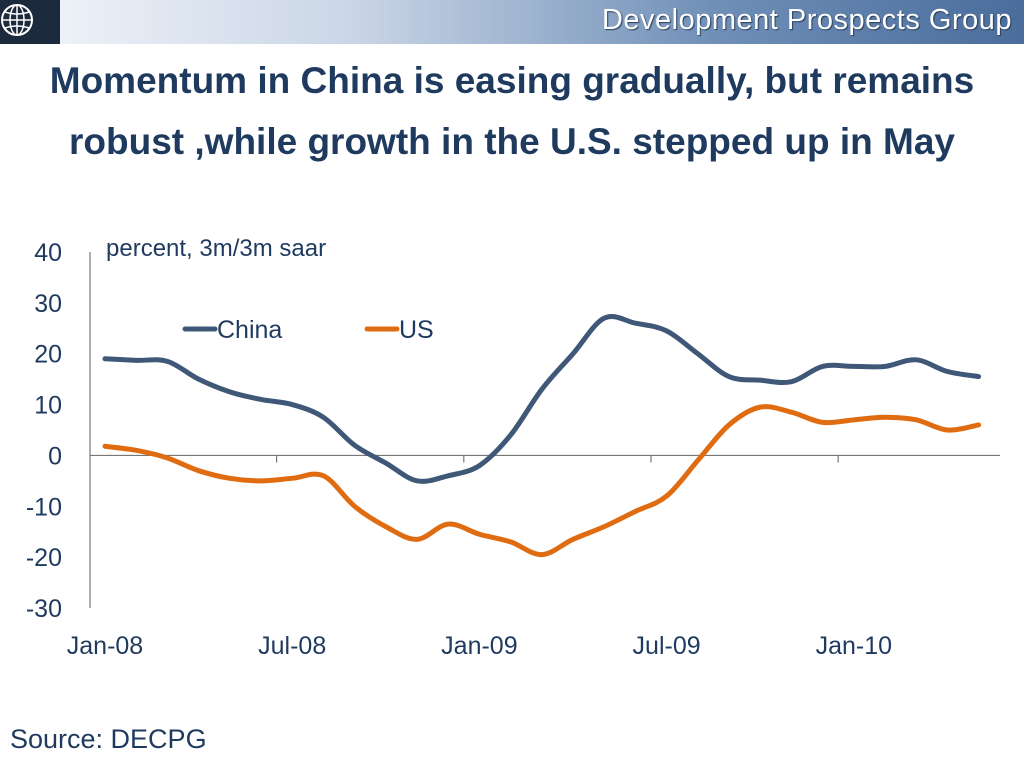  I want to click on legend-label-us: US, so click(416, 330).